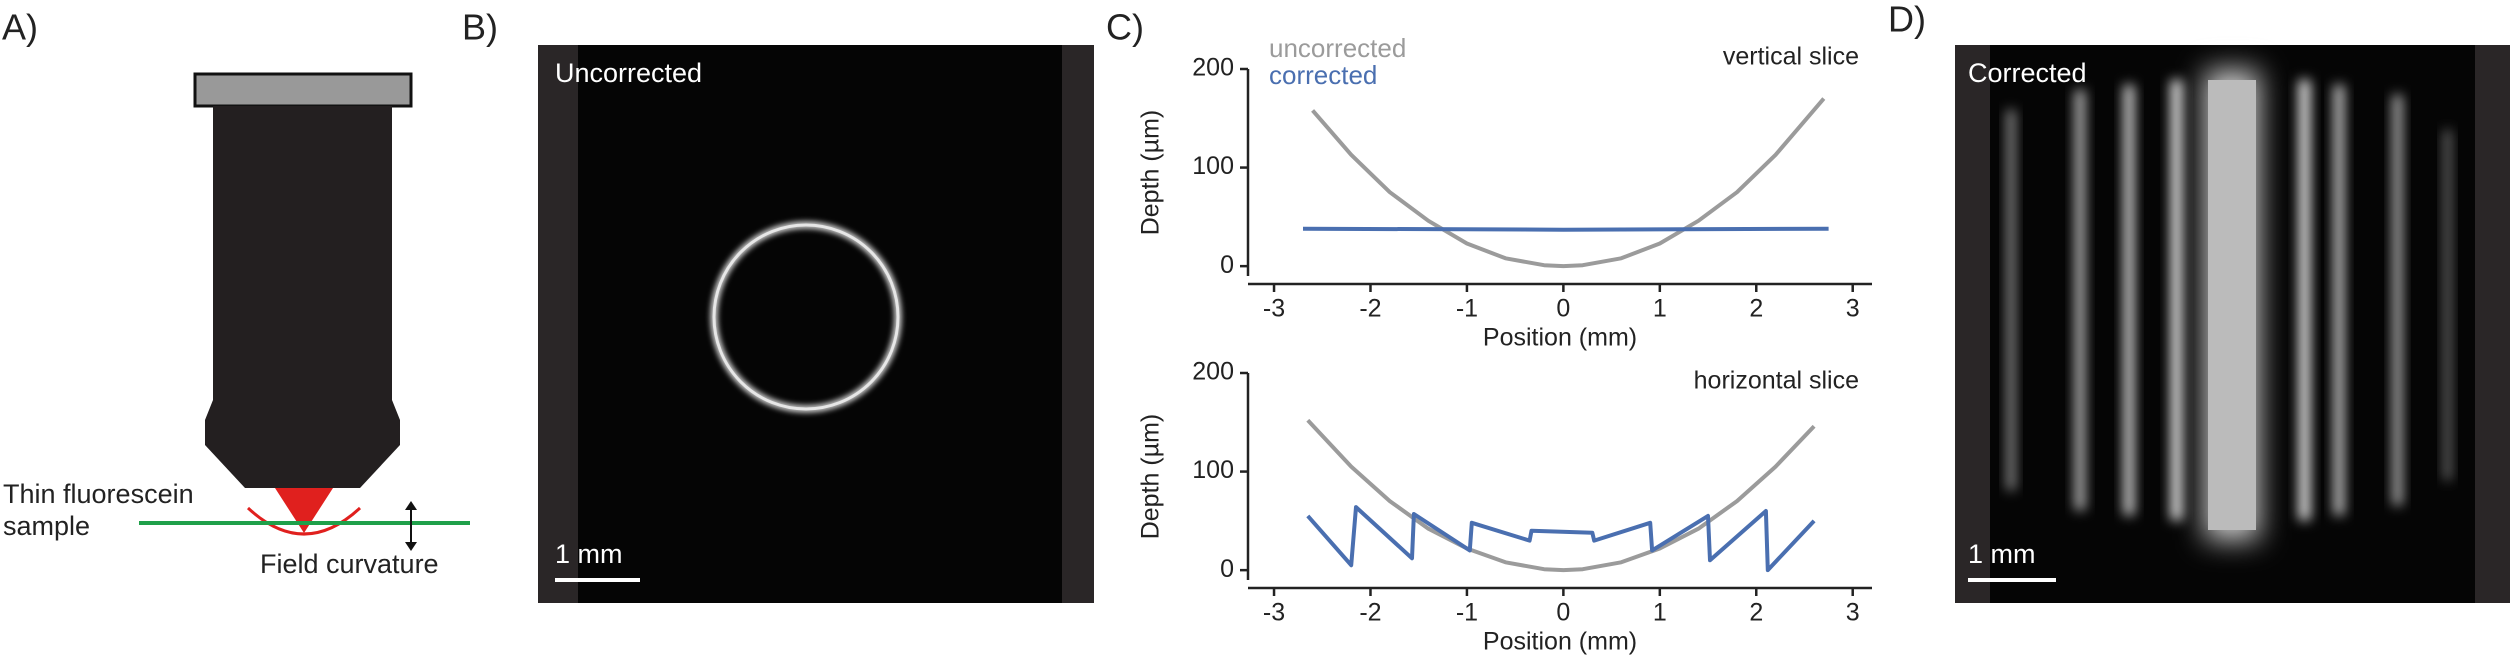  Describe the element at coordinates (1323, 75) in the screenshot. I see `legend-entry: corrected` at that location.